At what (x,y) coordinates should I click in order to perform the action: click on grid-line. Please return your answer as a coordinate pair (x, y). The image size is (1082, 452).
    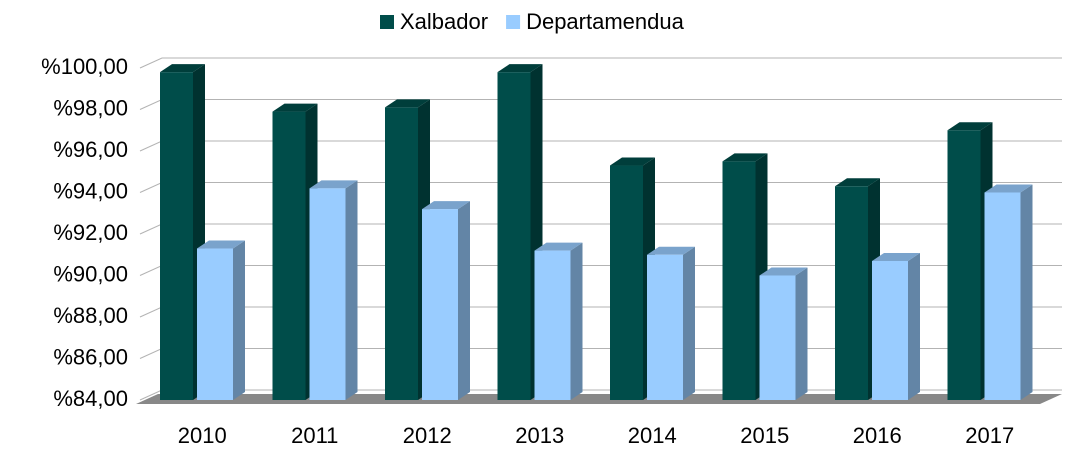
    Looking at the image, I should click on (600, 63).